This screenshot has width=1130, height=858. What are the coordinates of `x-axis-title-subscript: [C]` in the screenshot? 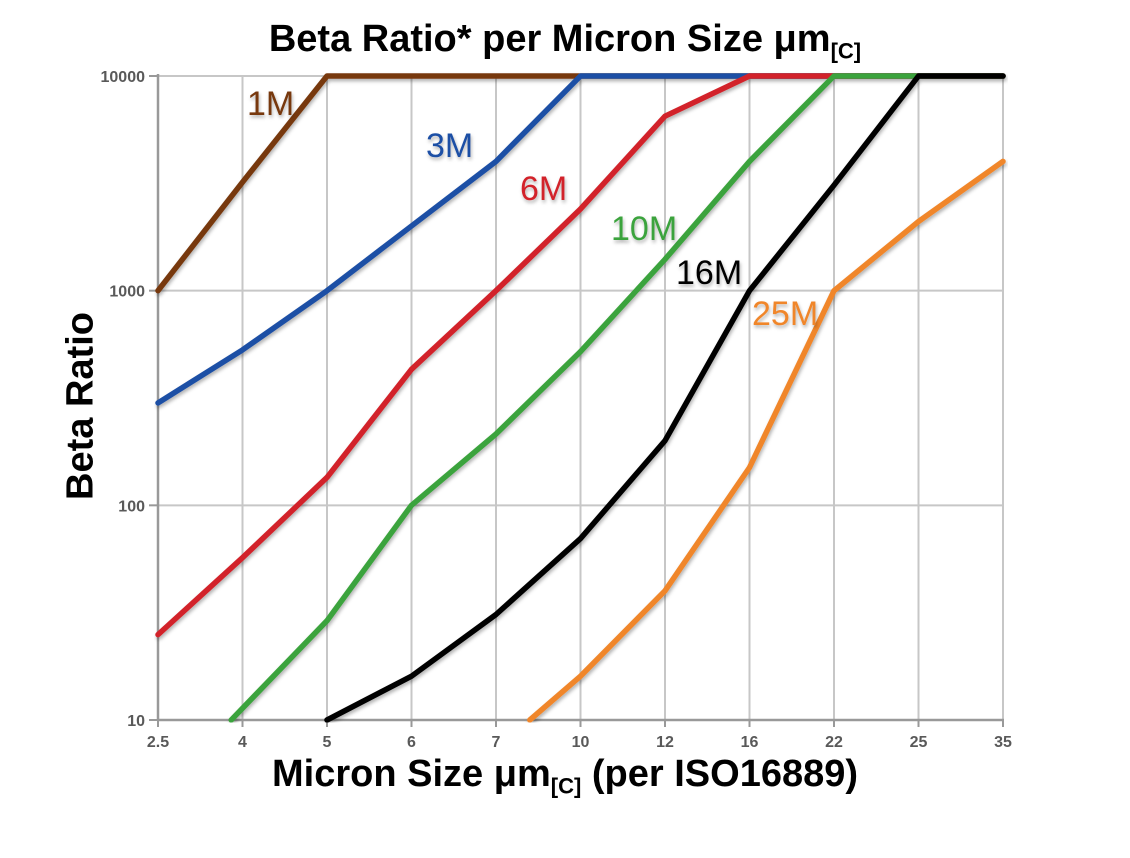 It's located at (566, 786).